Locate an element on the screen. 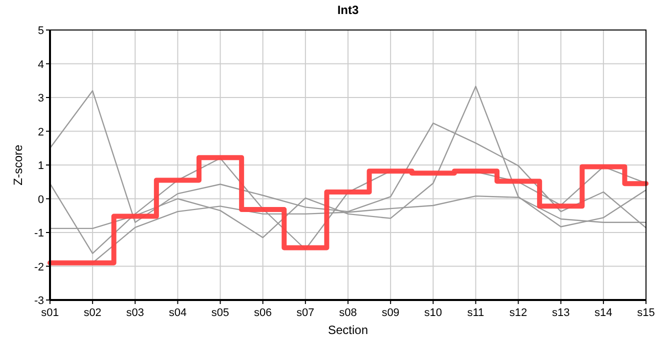  x-tick-label: s08 is located at coordinates (348, 313).